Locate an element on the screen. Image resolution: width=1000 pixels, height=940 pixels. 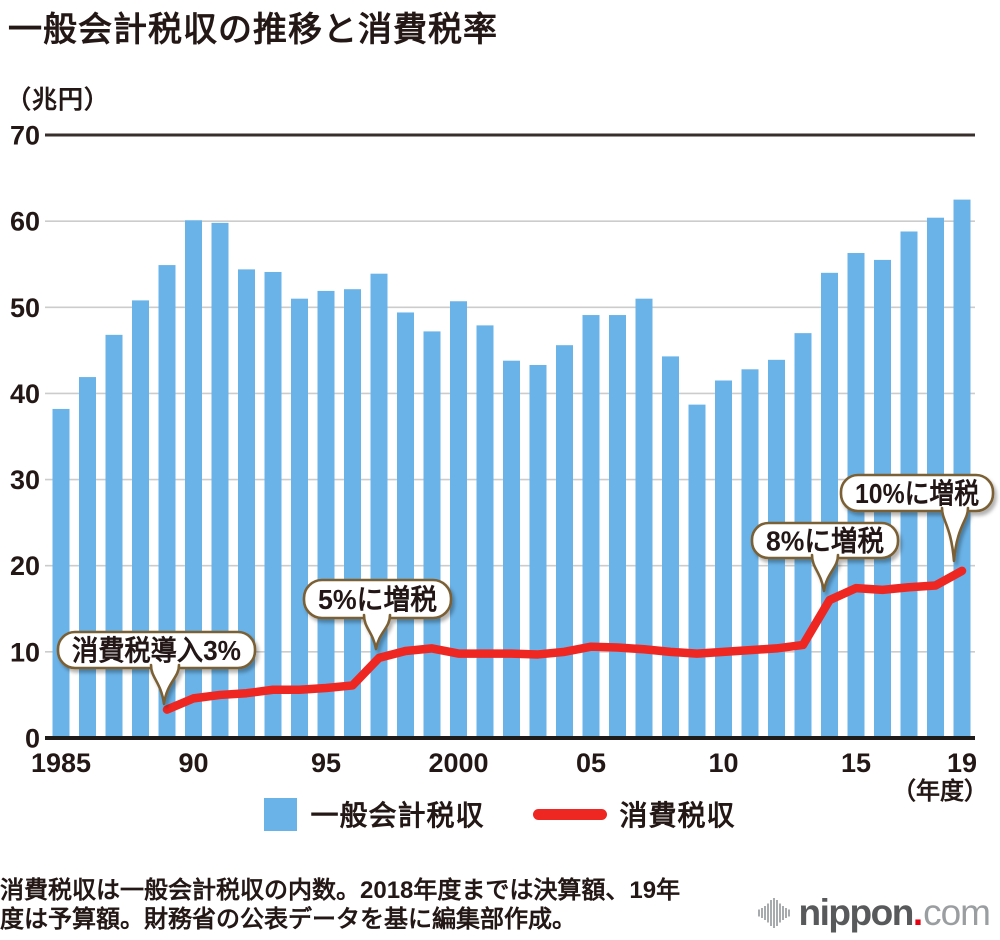
x-tick-1985: 1985 is located at coordinates (61, 763).